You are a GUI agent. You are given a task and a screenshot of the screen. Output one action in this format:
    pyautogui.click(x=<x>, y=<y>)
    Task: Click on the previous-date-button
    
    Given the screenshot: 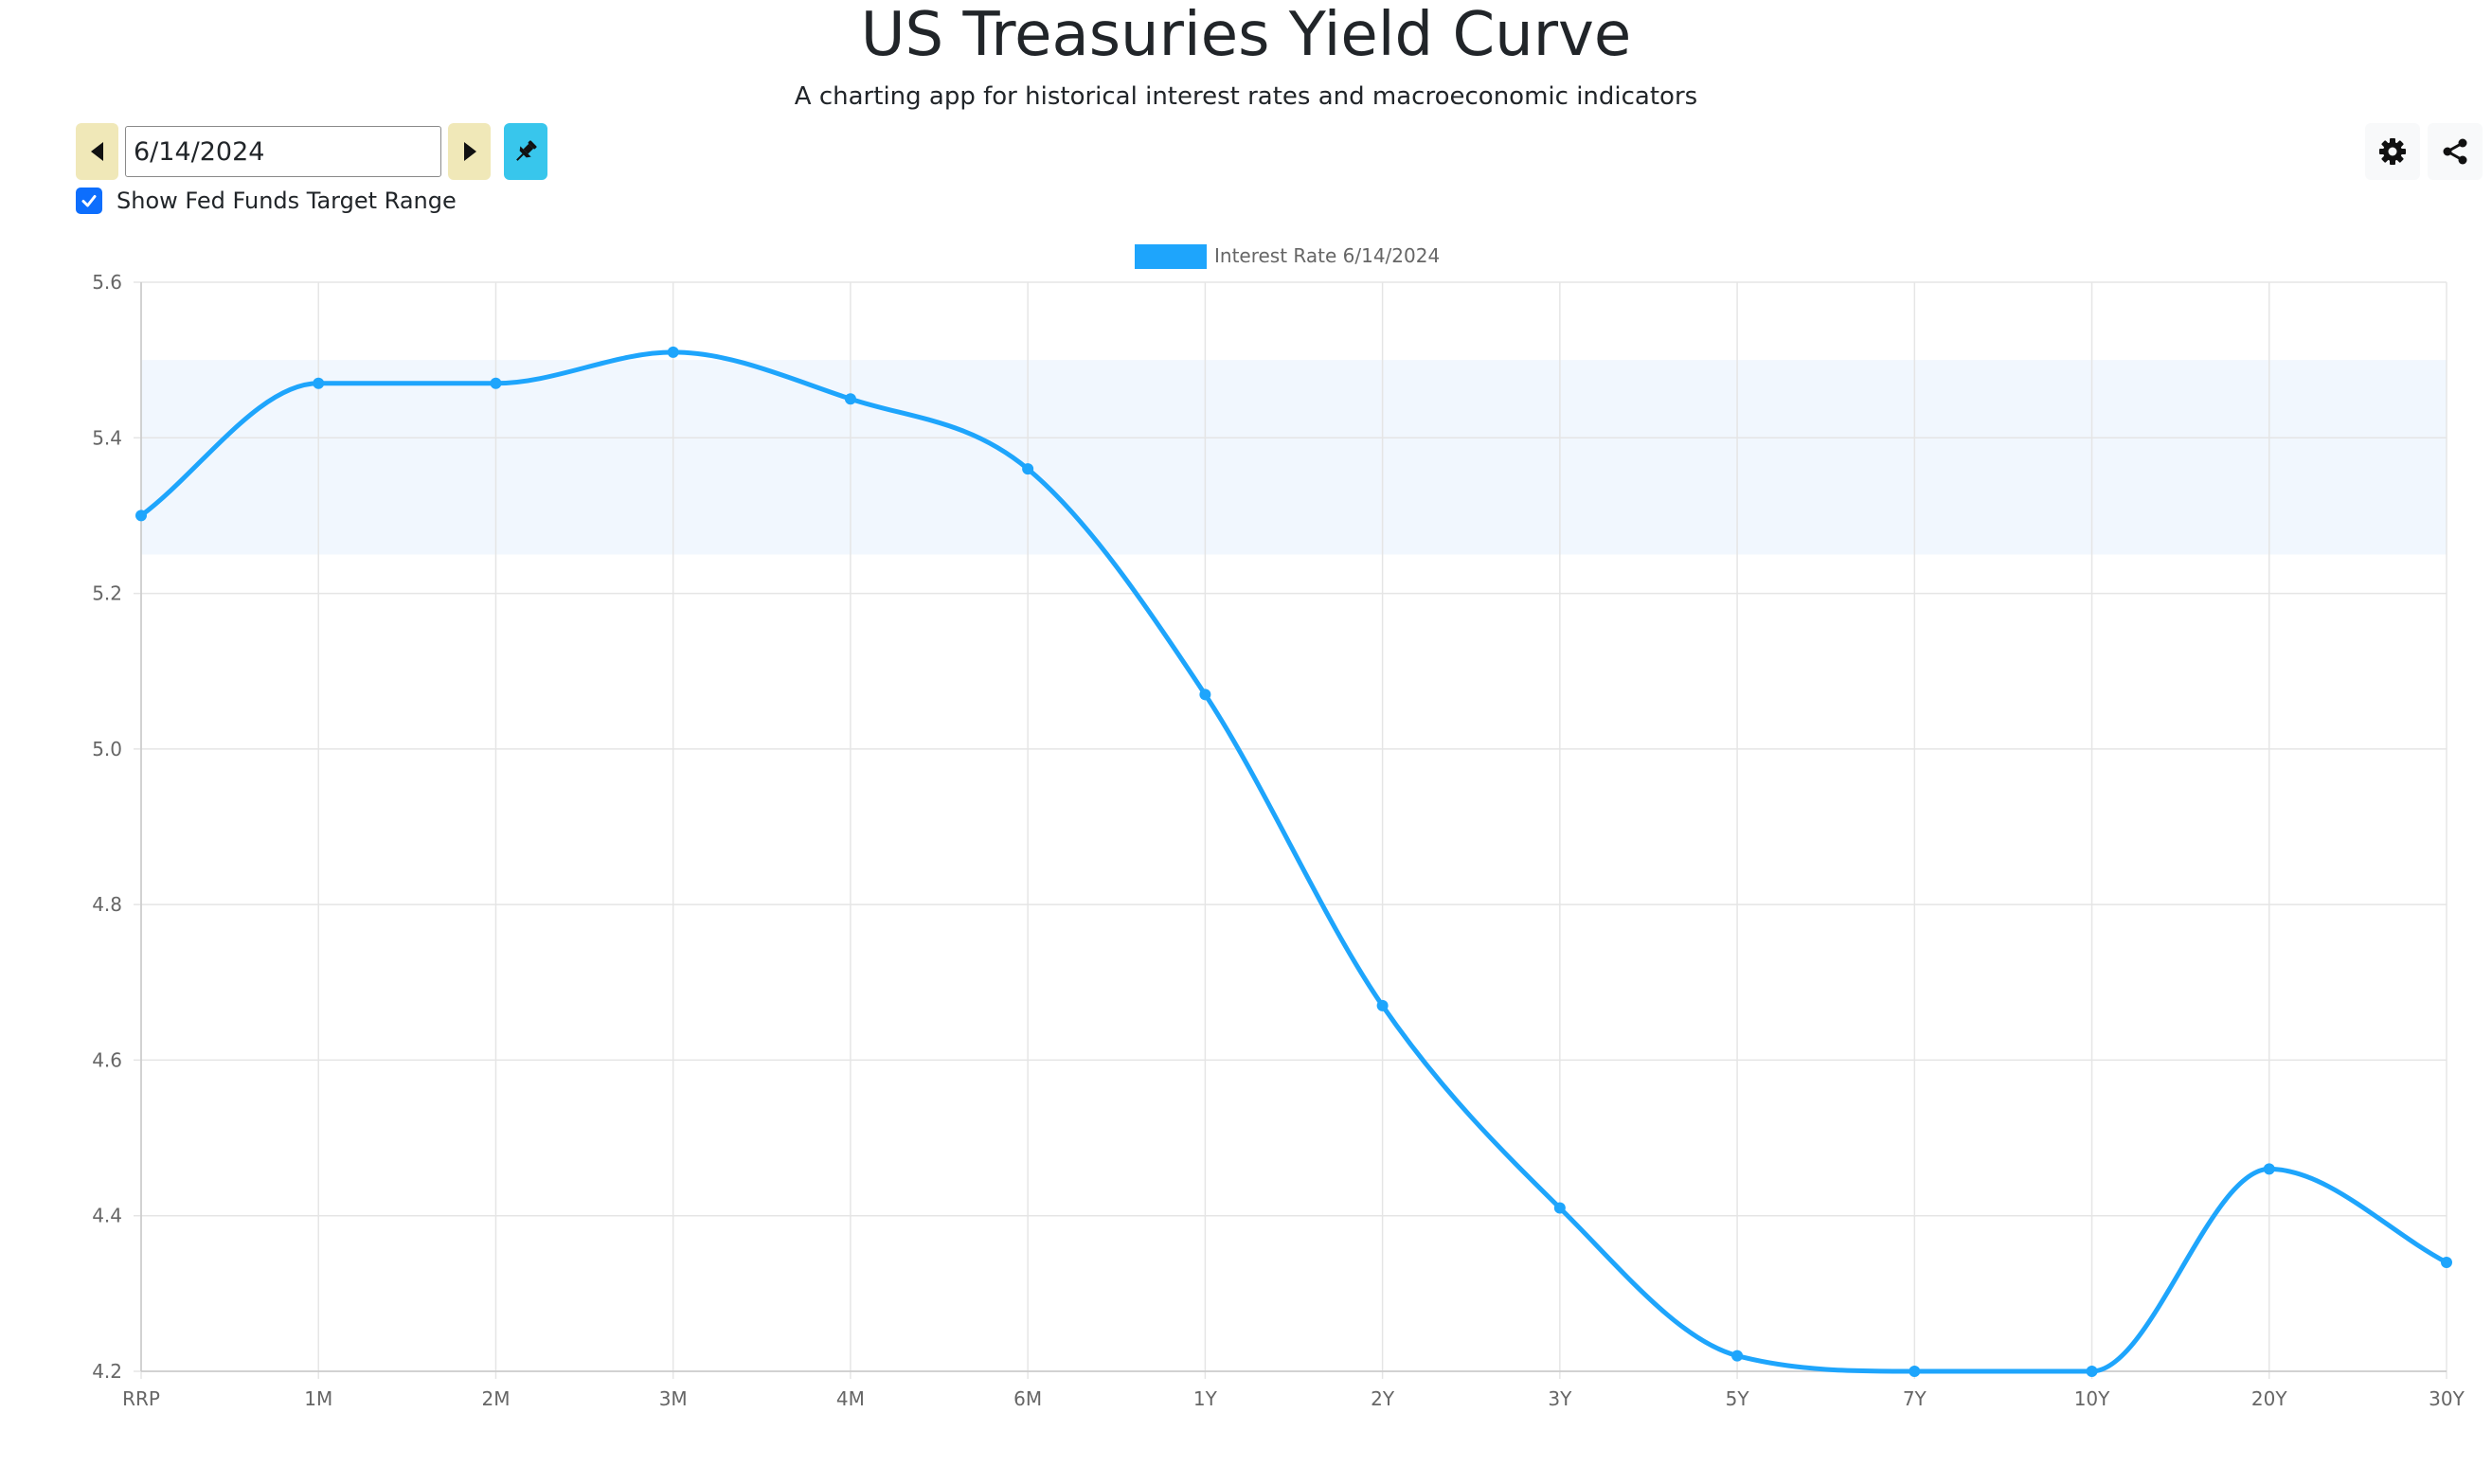 What is the action you would take?
    pyautogui.click(x=97, y=151)
    